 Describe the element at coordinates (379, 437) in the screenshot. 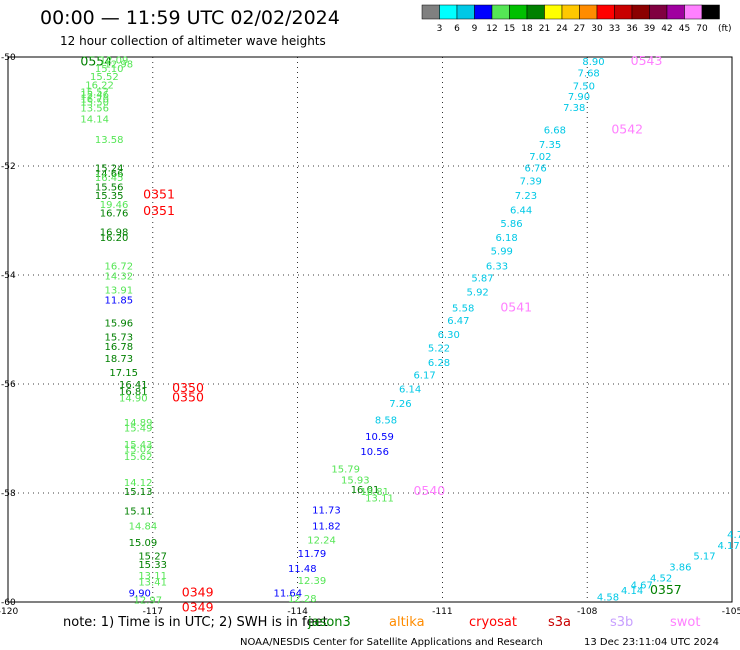

I see `wave-height-label: 10.59` at that location.